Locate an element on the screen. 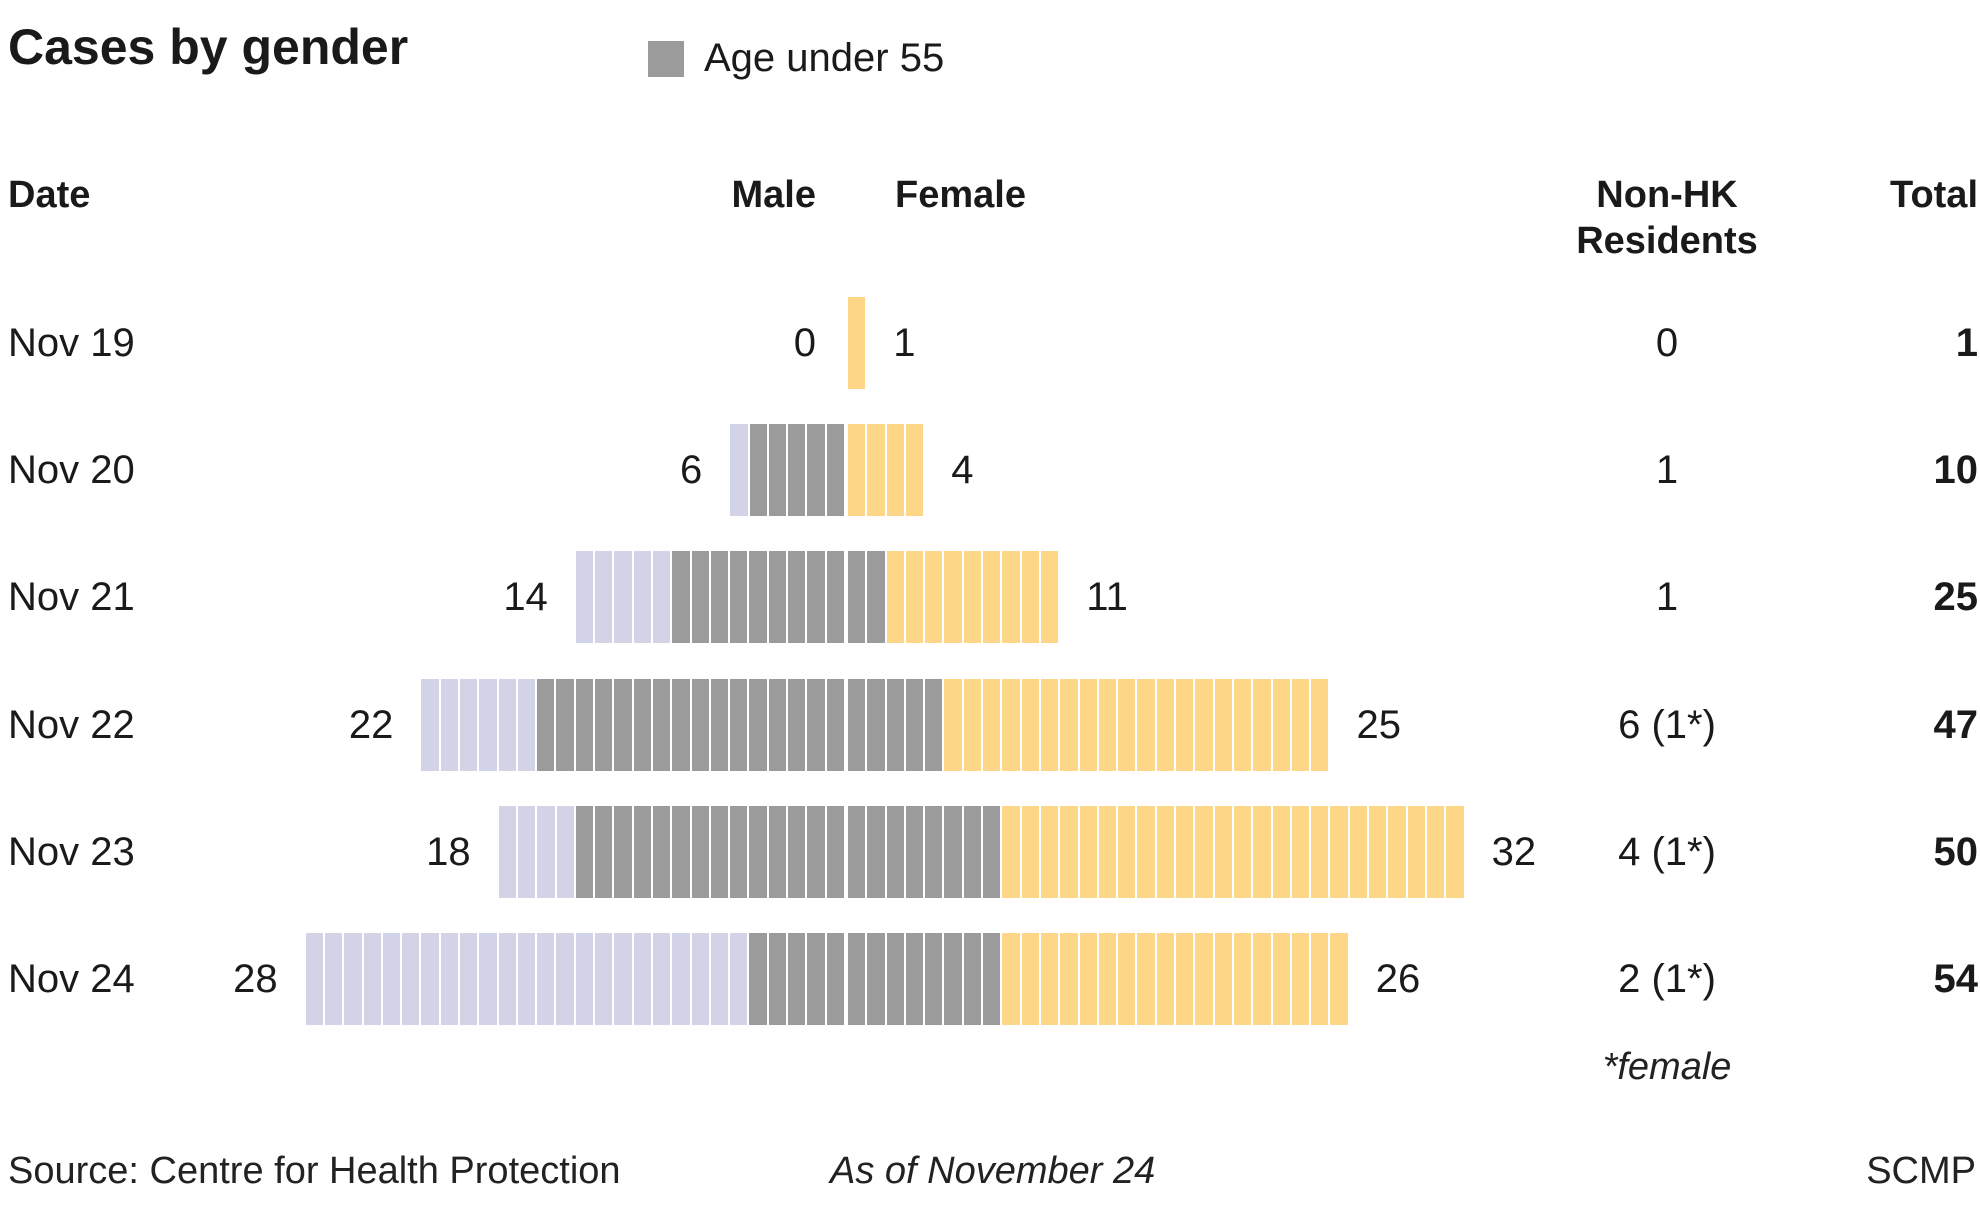 The image size is (1980, 1212). legend-under55-swatch is located at coordinates (666, 58).